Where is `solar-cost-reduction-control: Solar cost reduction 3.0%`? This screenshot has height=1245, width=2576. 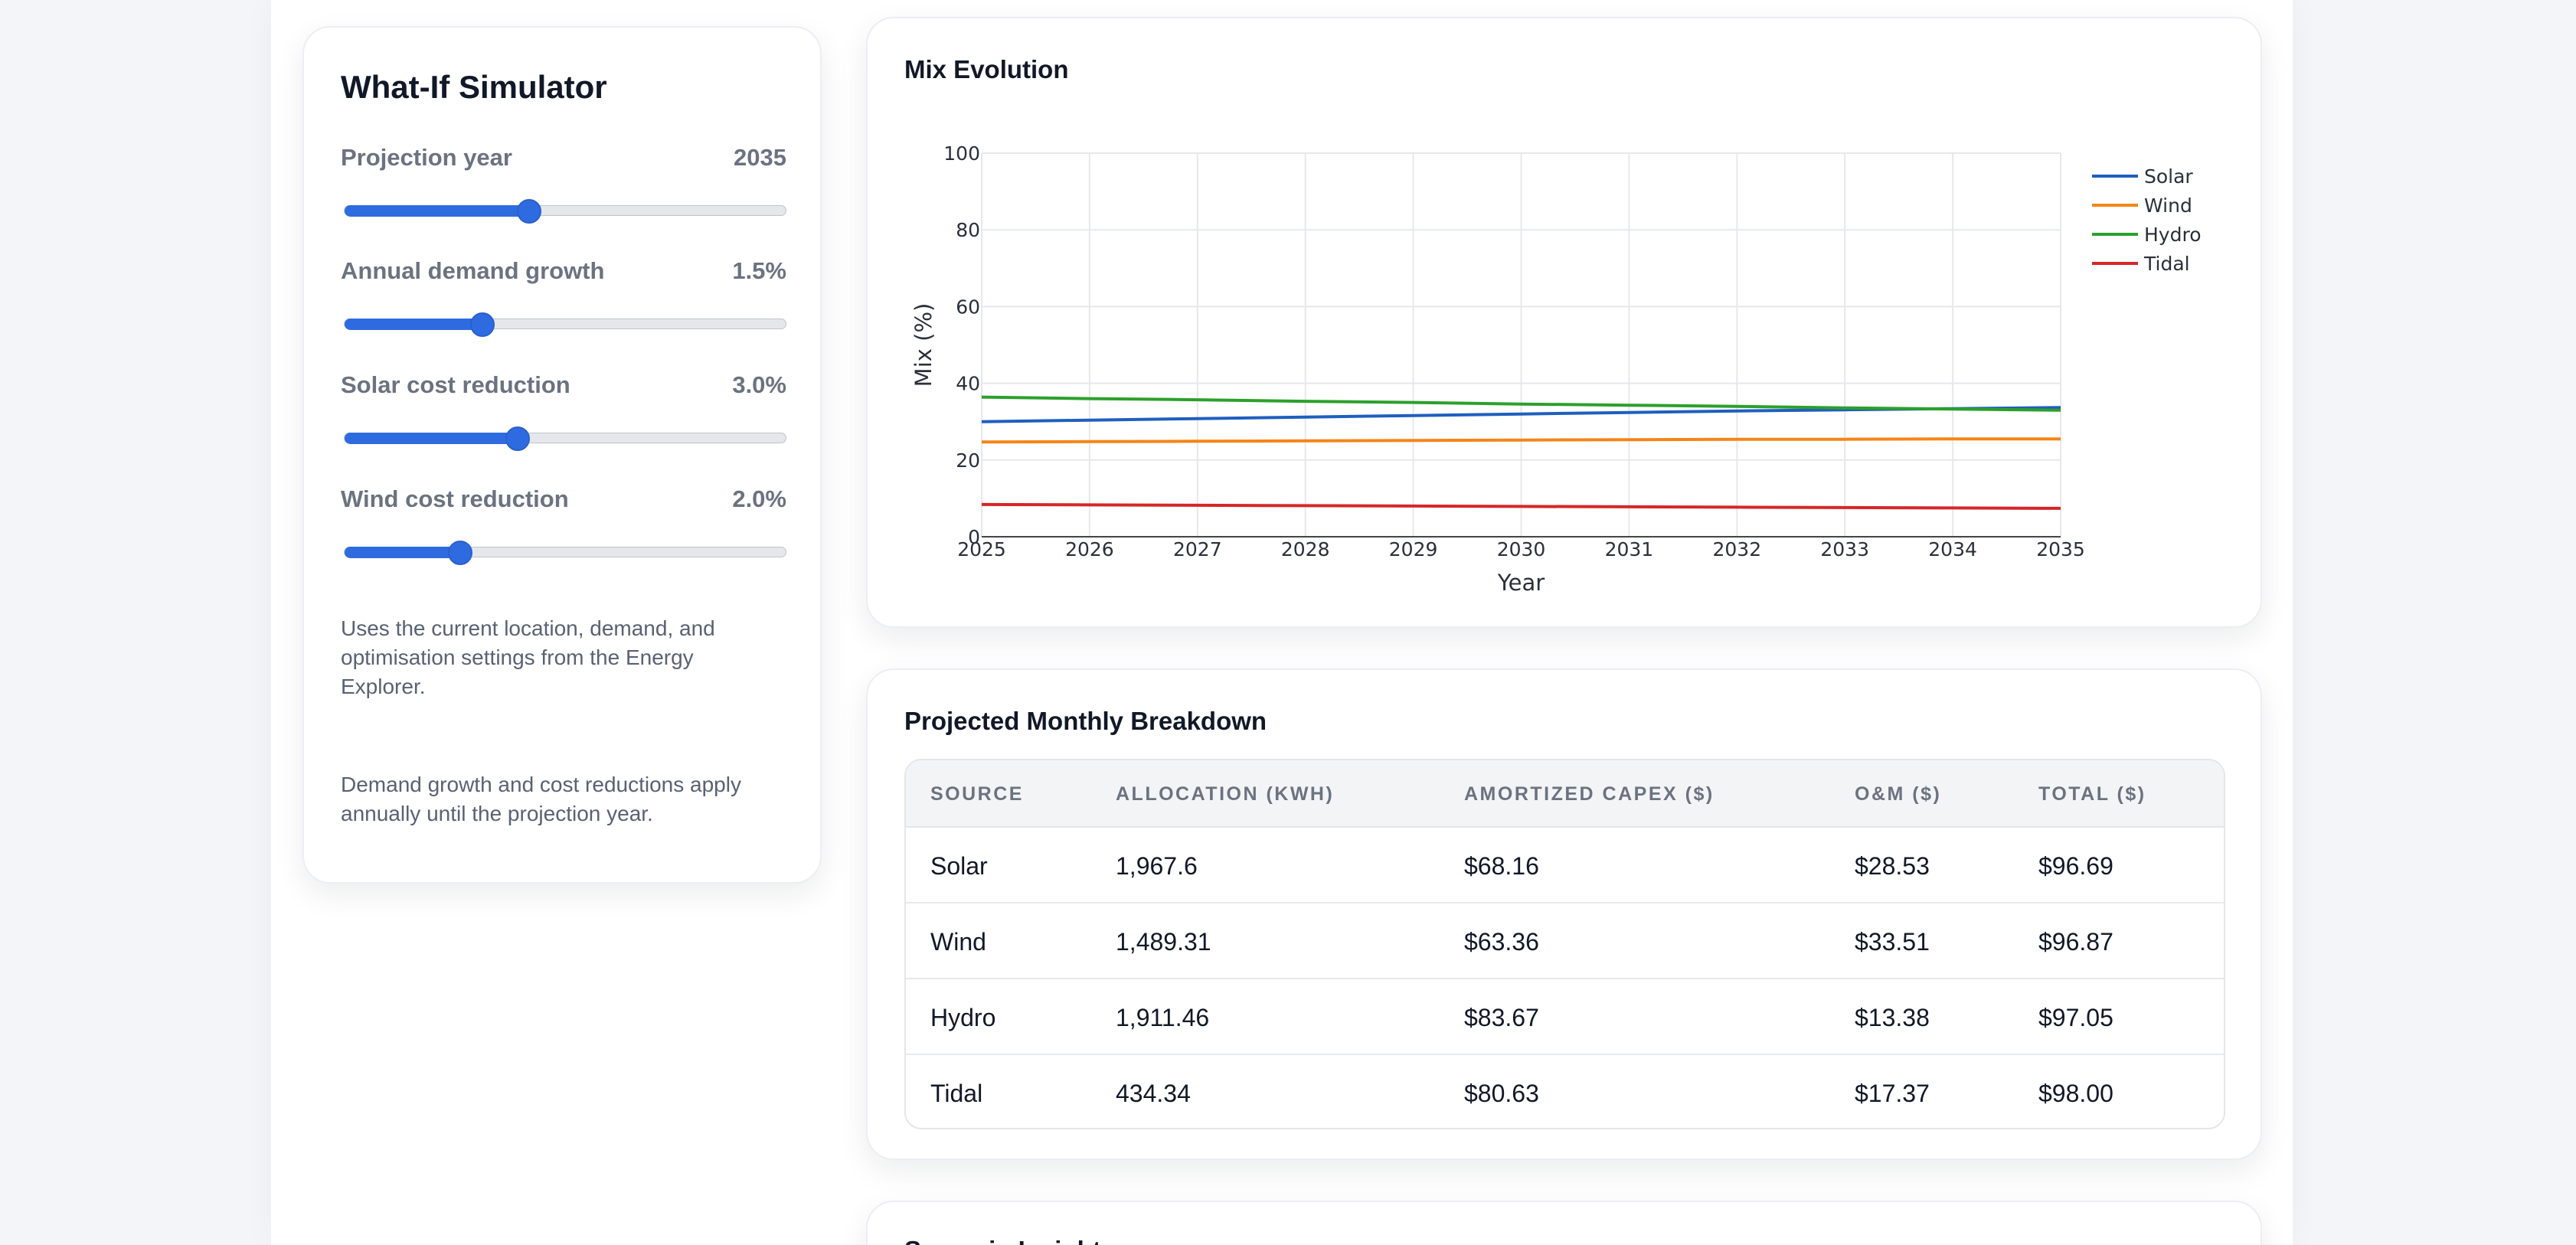 solar-cost-reduction-control: Solar cost reduction 3.0% is located at coordinates (563, 411).